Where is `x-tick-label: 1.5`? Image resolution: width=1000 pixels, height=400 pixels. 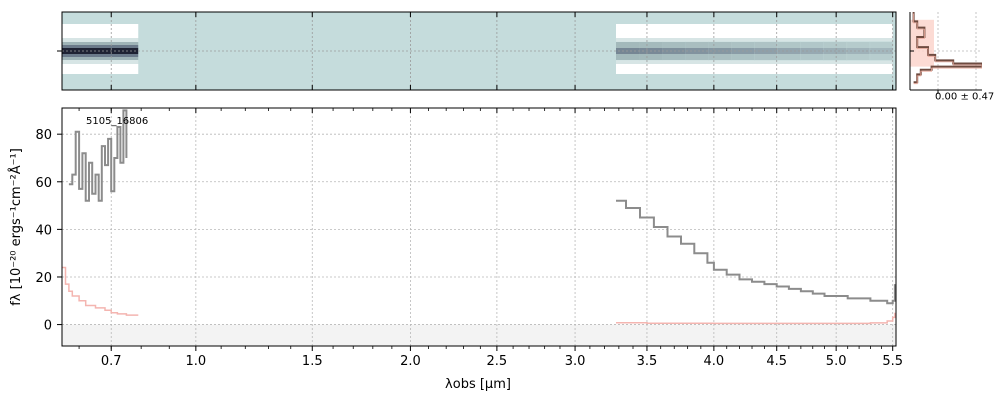 x-tick-label: 1.5 is located at coordinates (312, 361).